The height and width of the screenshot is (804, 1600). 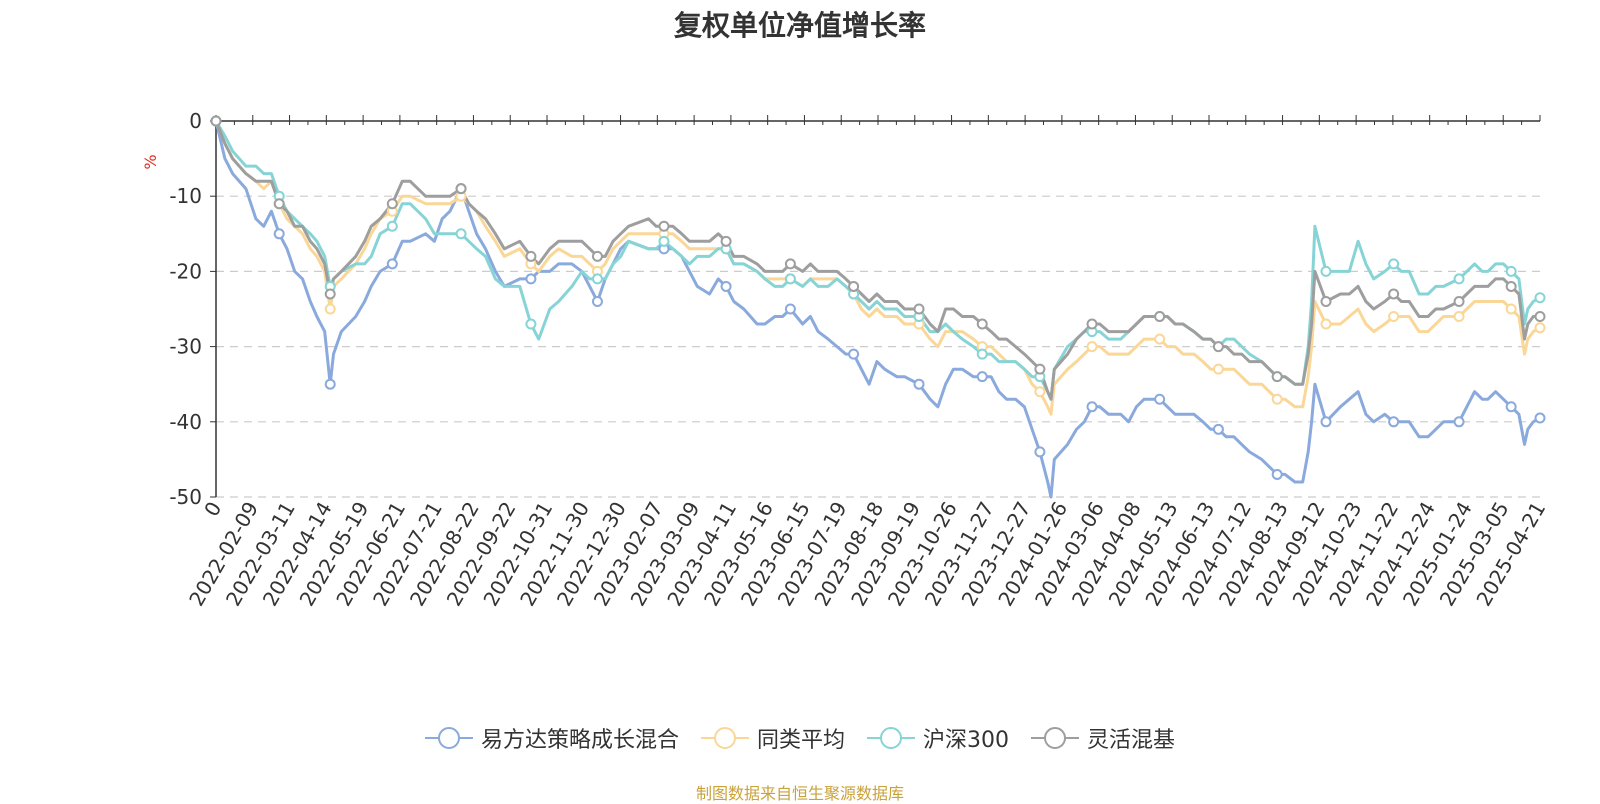 What do you see at coordinates (579, 740) in the screenshot?
I see `legend-label: 易方达策略成长混合` at bounding box center [579, 740].